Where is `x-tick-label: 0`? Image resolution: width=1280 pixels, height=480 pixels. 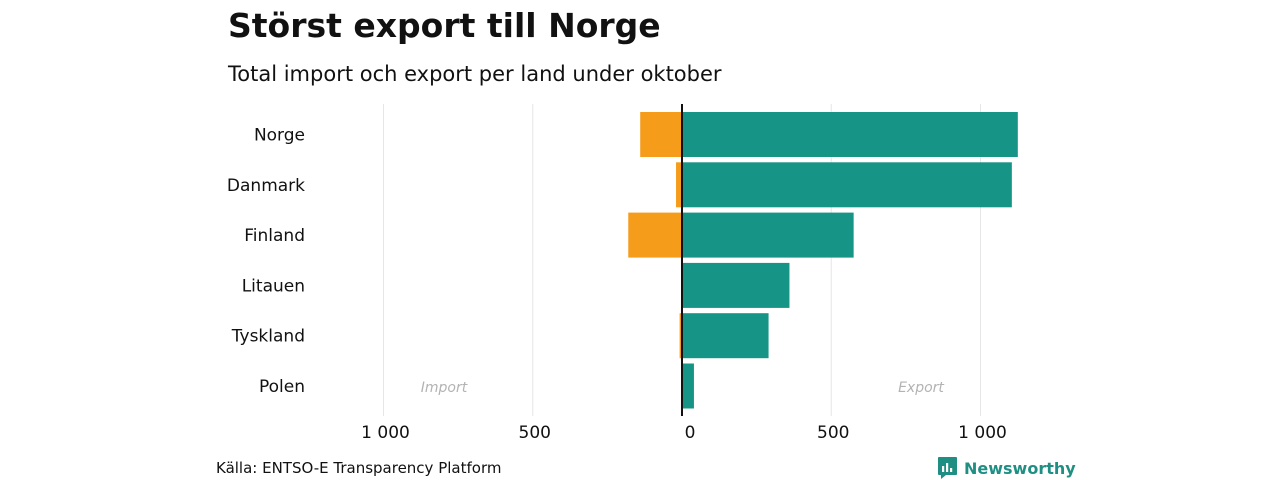
x-tick-label: 0 is located at coordinates (690, 433).